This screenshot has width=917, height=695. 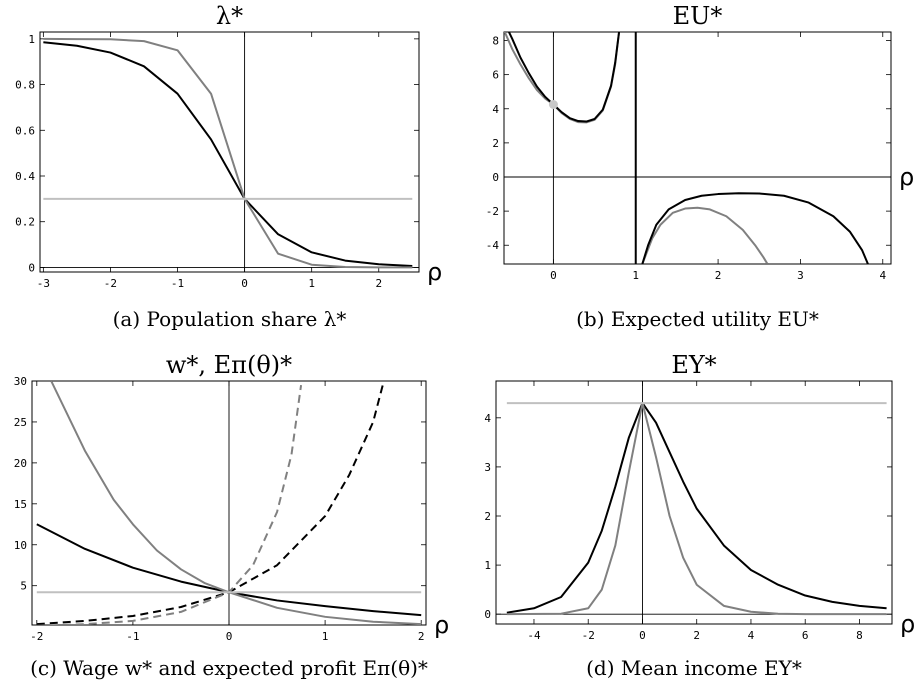 I want to click on panel-caption: (a) Population share λ*, so click(x=230, y=319).